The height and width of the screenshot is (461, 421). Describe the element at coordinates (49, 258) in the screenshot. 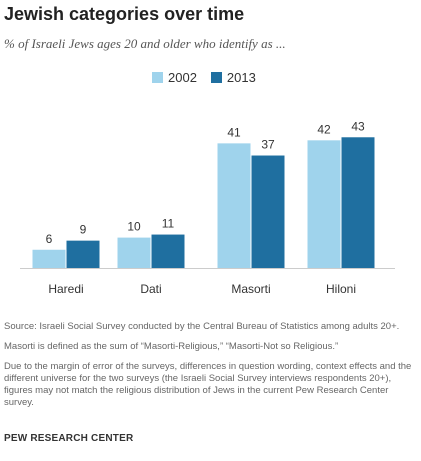

I see `bar-haredi-2002` at that location.